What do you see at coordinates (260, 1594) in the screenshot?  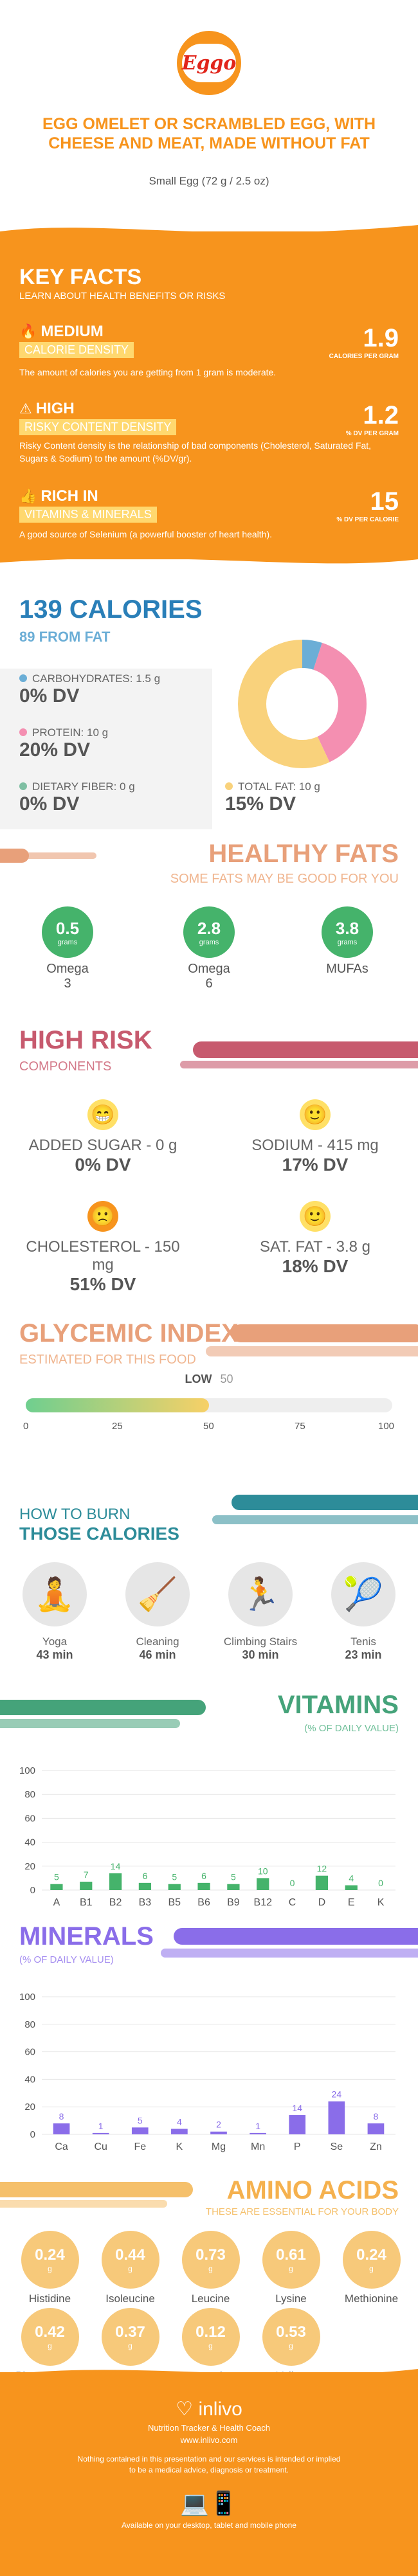 I see `stairs-icon: 🏃` at bounding box center [260, 1594].